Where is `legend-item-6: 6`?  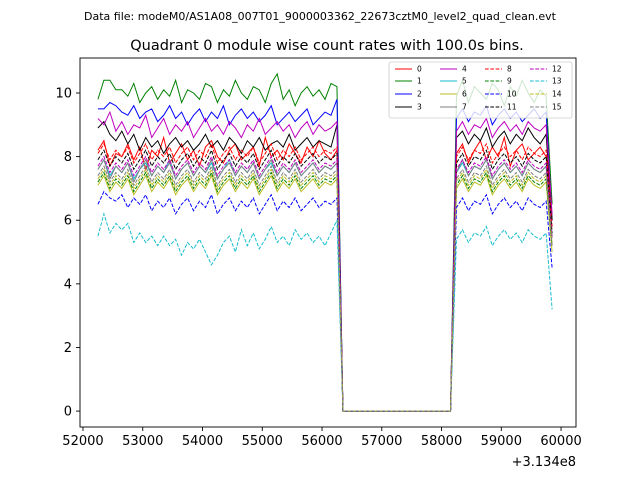
legend-item-6: 6 is located at coordinates (453, 94).